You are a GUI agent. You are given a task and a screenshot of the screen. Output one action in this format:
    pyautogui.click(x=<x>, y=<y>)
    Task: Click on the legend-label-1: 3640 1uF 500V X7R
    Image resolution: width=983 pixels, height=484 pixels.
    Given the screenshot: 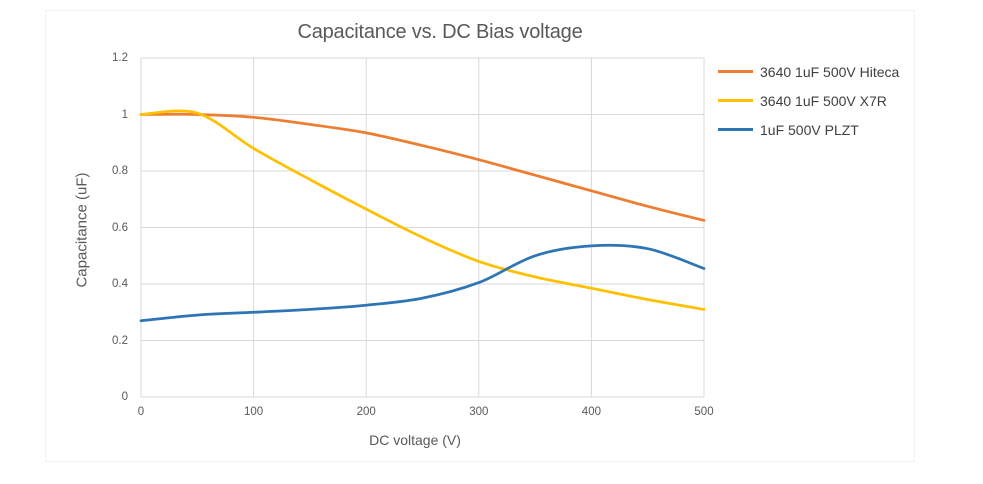 What is the action you would take?
    pyautogui.click(x=823, y=100)
    